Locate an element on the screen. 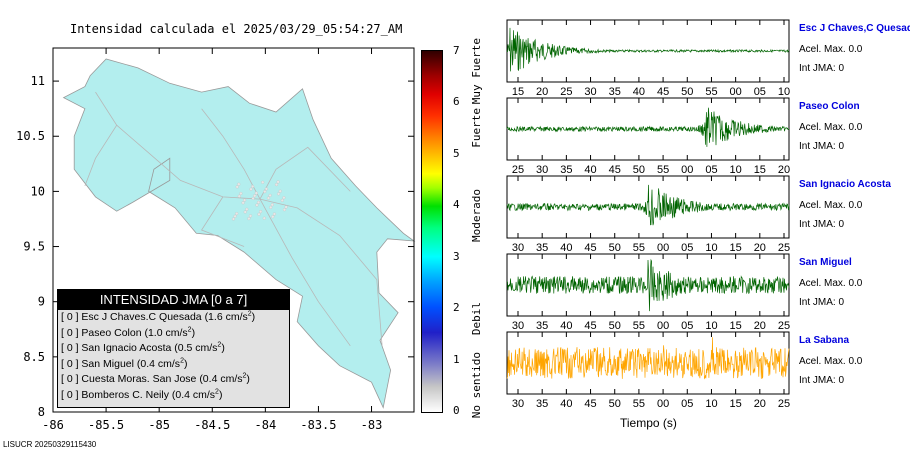  station-name: Paseo Colon is located at coordinates (829, 106).